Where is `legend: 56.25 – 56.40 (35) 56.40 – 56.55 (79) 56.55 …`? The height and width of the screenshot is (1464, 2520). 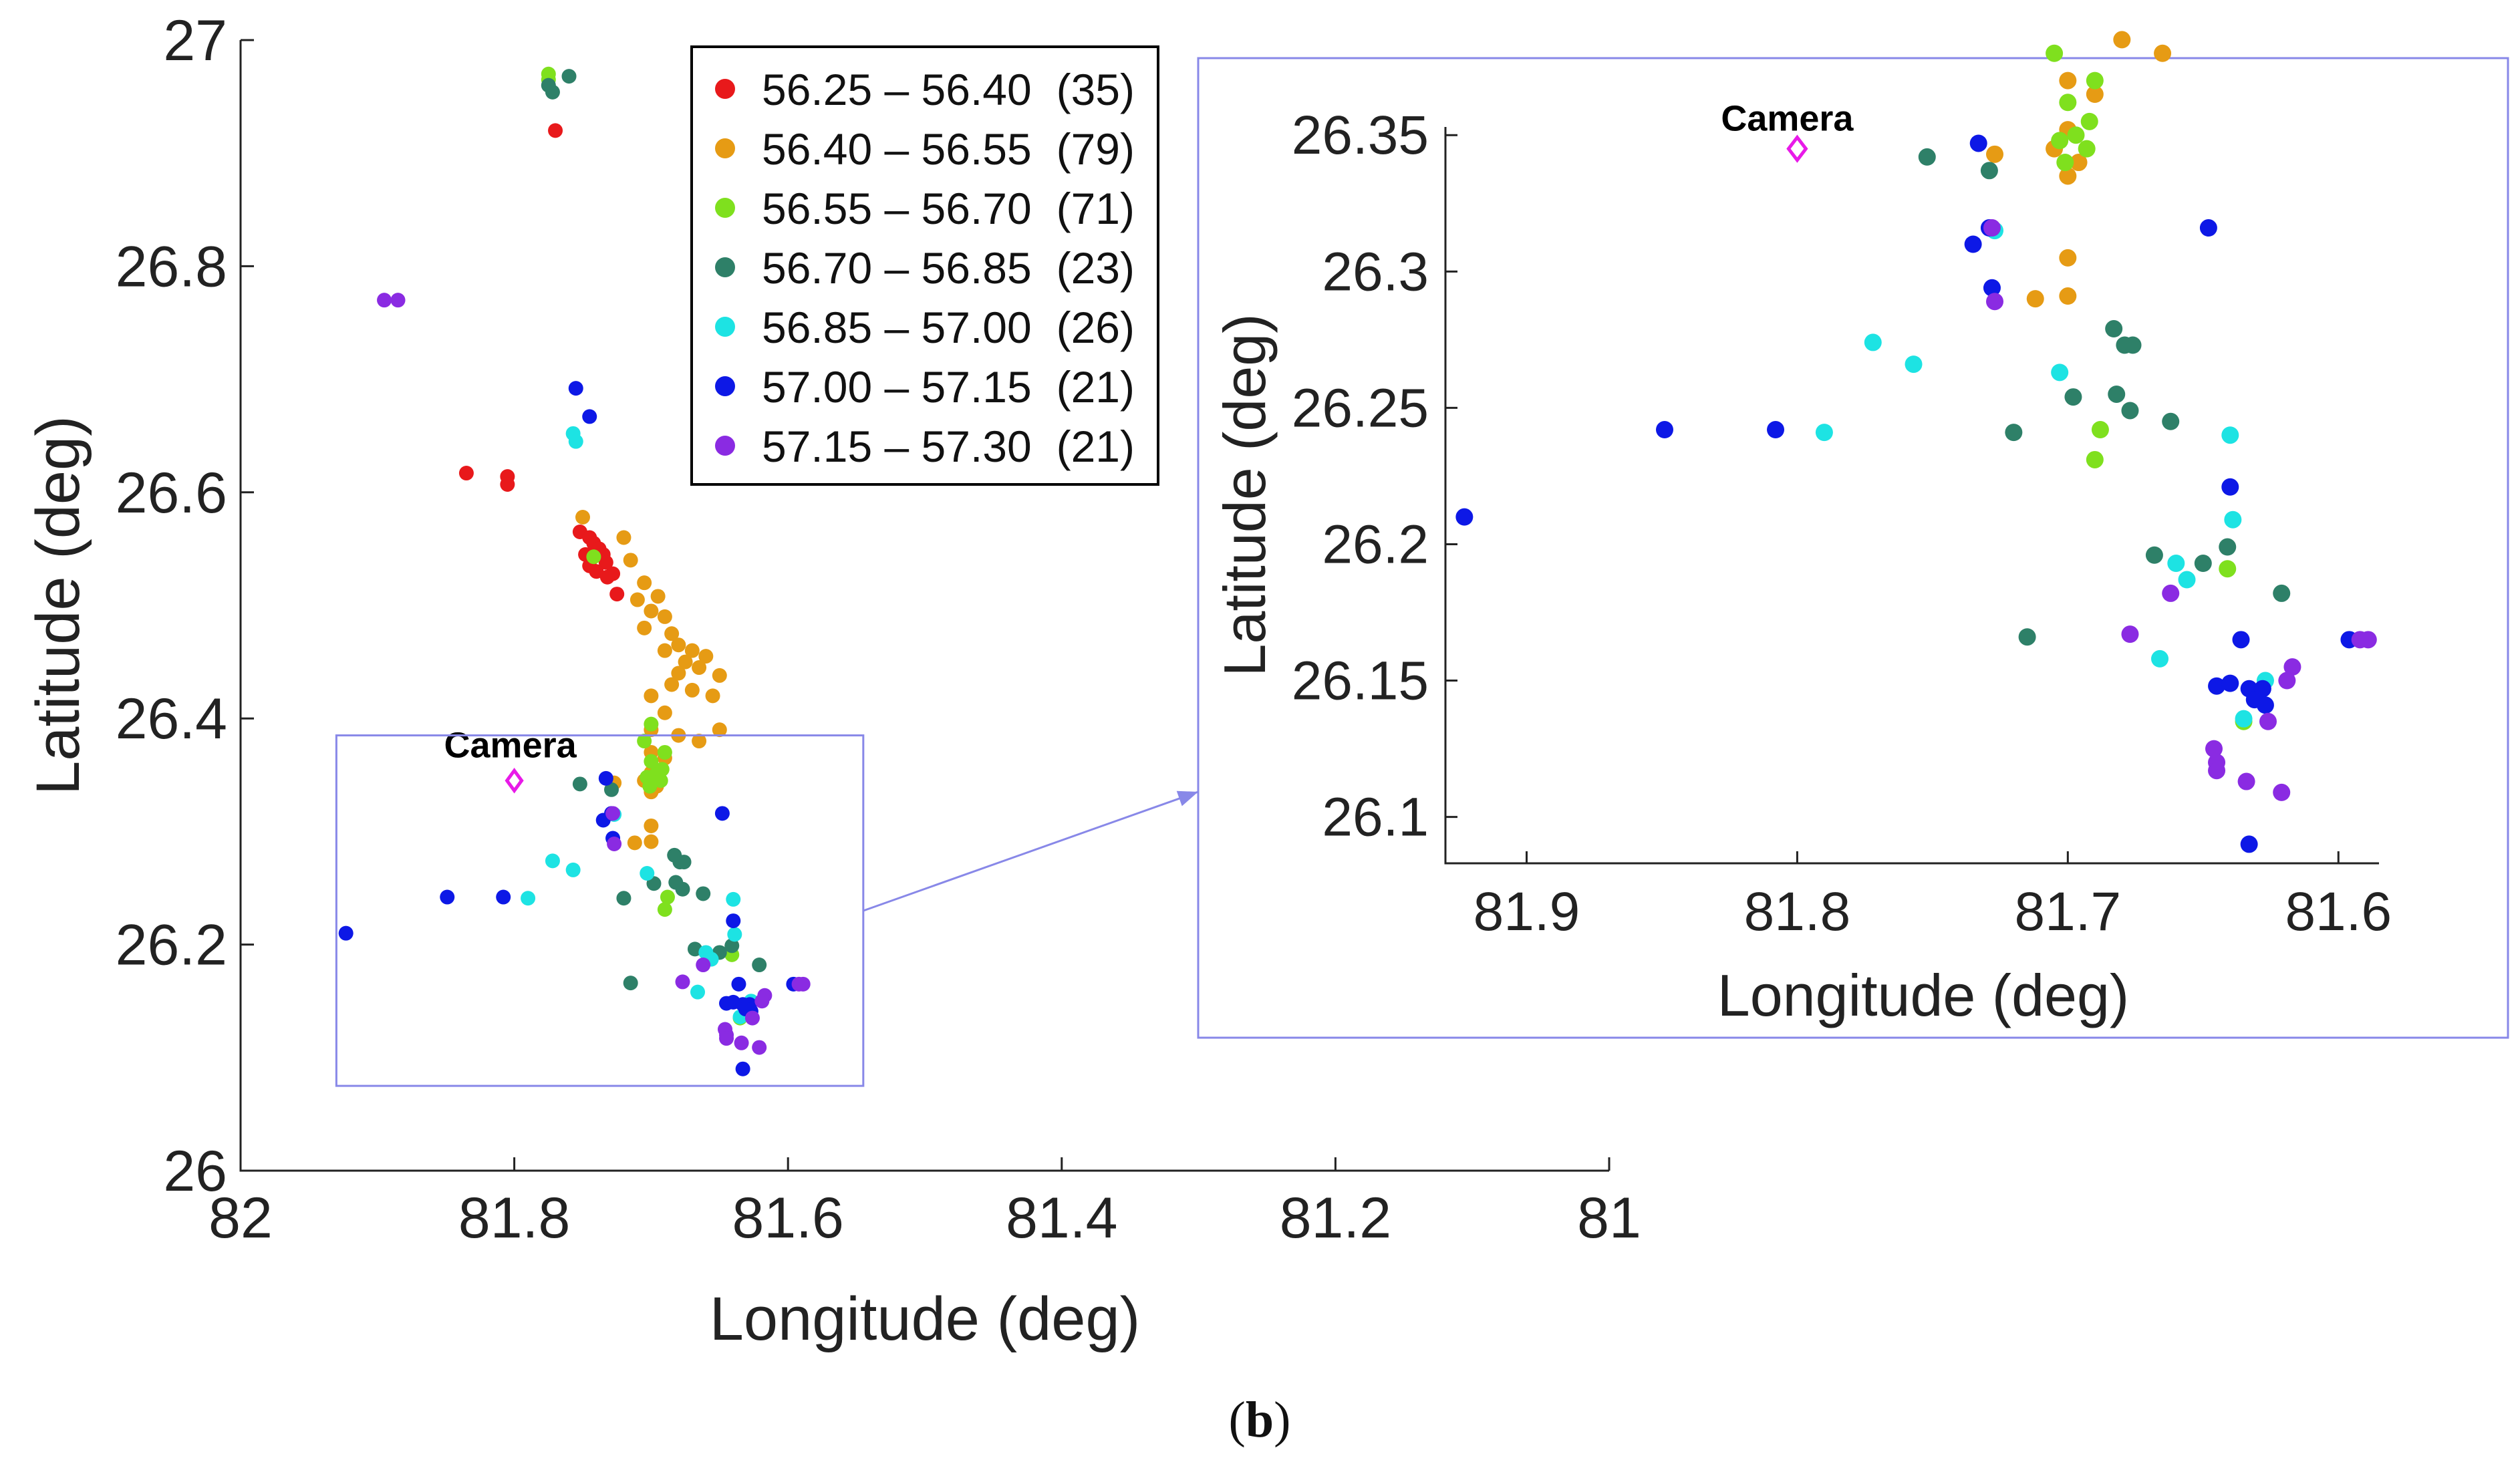 legend: 56.25 – 56.40 (35) 56.40 – 56.55 (79) 56.55 … is located at coordinates (924, 265).